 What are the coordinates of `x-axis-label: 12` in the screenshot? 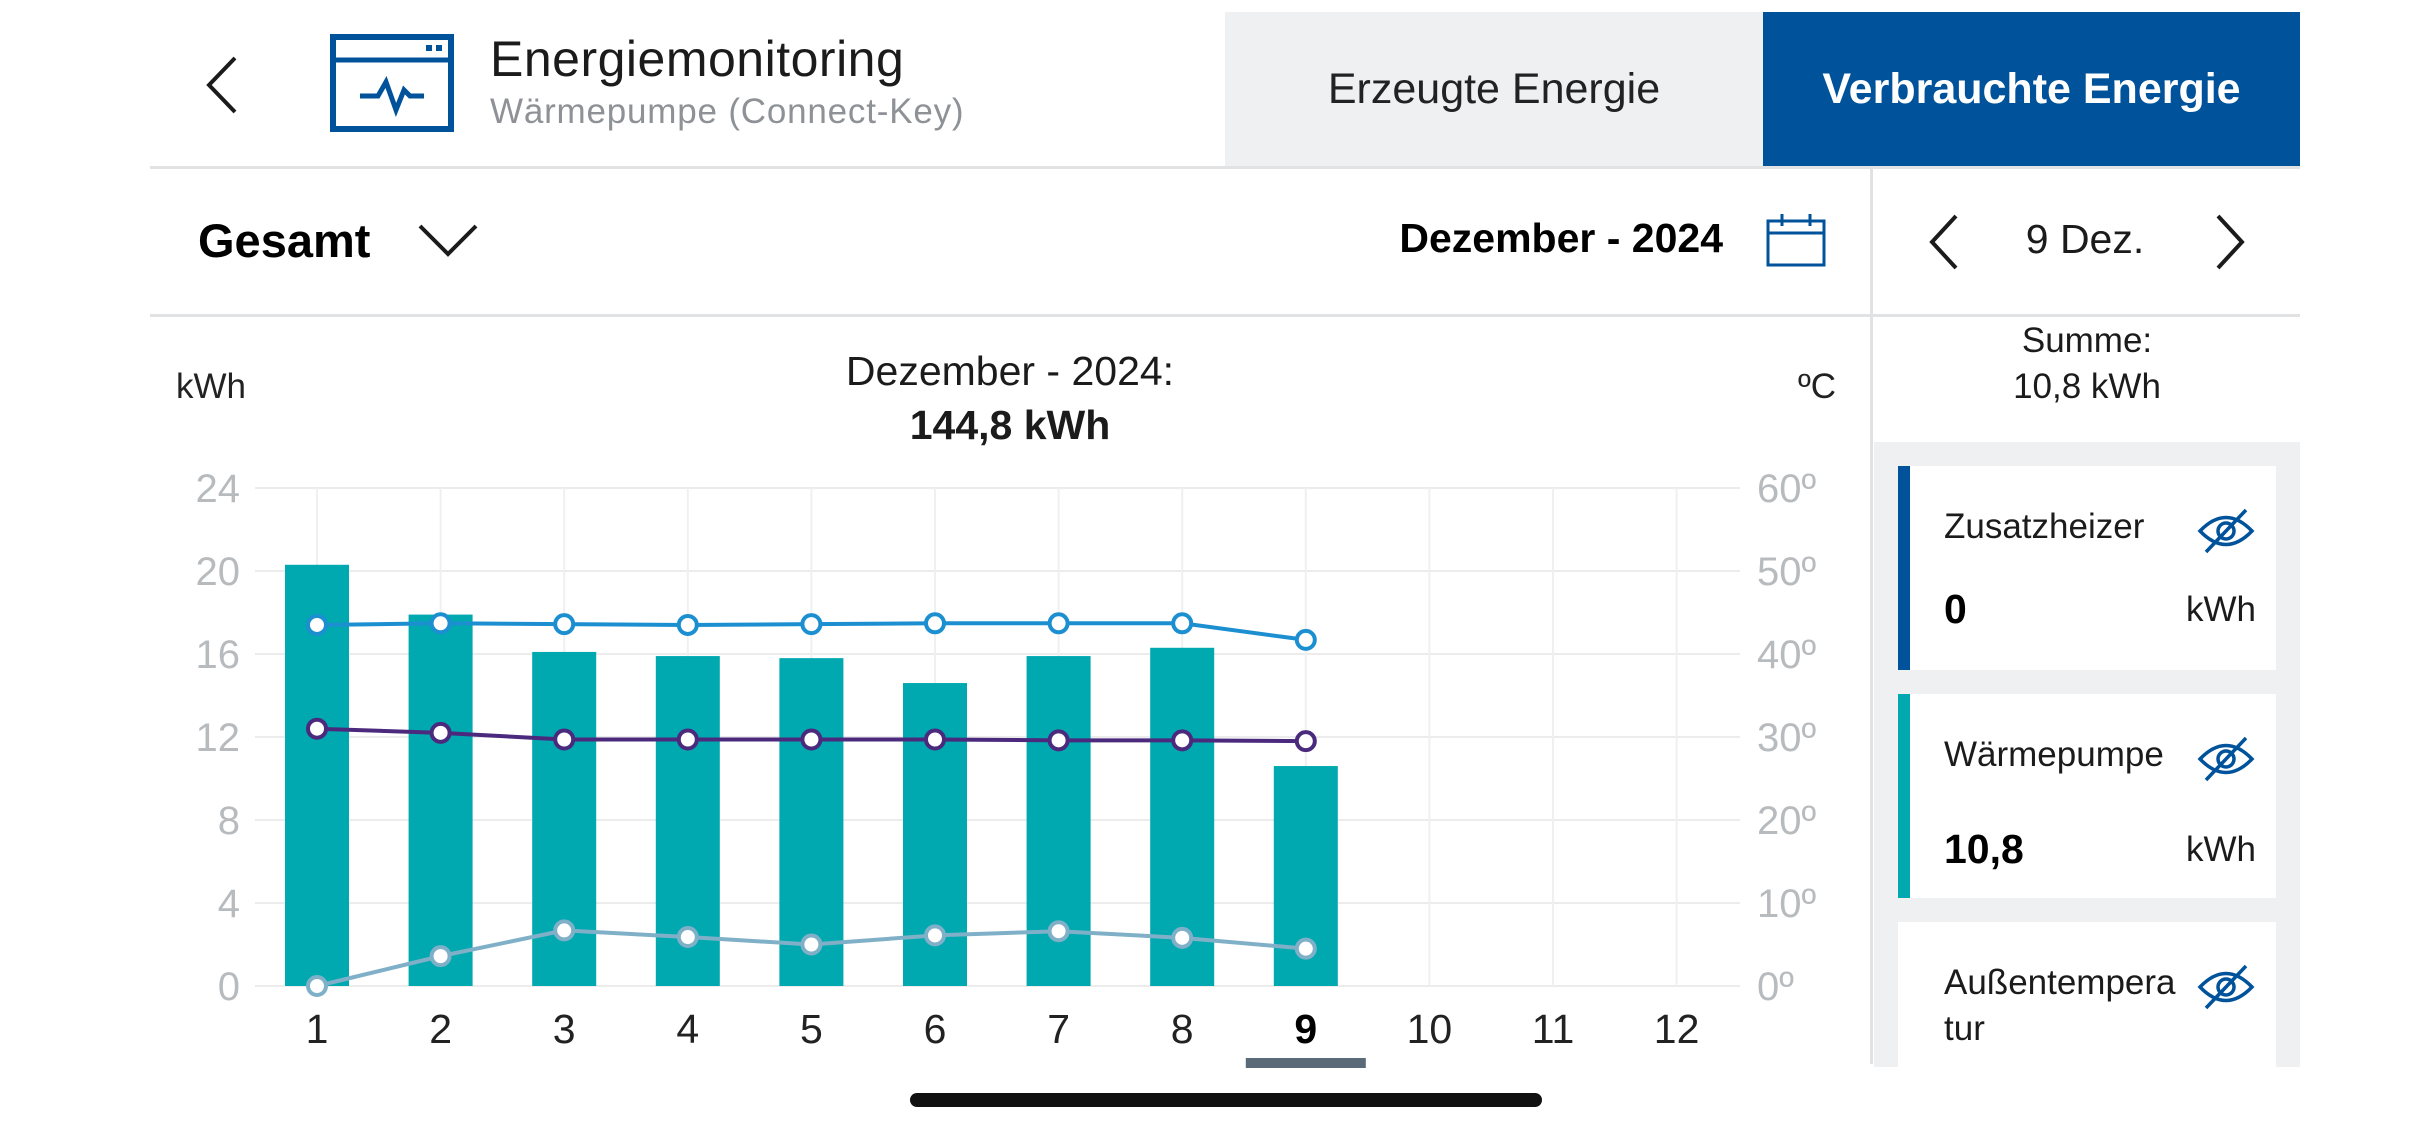 It's located at (1677, 1029).